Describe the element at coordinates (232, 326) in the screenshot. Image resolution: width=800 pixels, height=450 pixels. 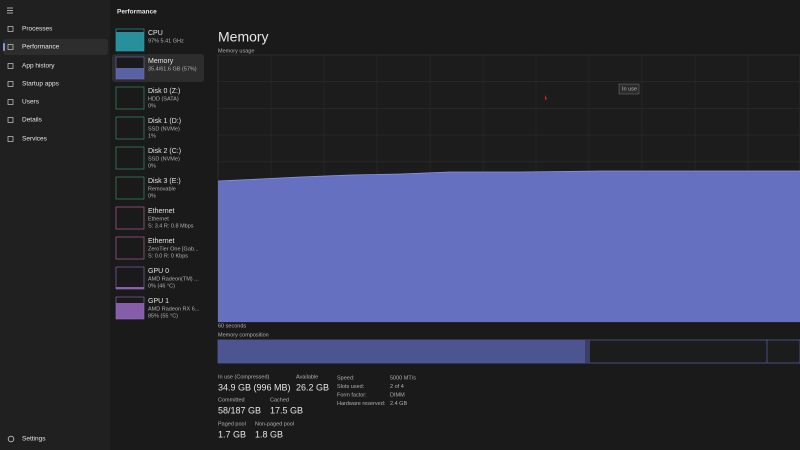
I see `time-label: 60 seconds` at that location.